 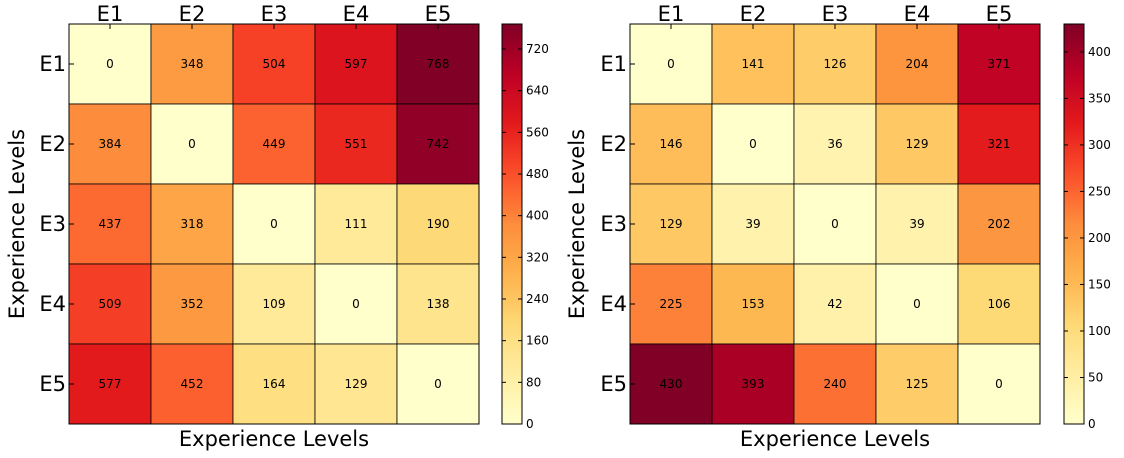 I want to click on cell-value-label: 164, so click(x=274, y=384).